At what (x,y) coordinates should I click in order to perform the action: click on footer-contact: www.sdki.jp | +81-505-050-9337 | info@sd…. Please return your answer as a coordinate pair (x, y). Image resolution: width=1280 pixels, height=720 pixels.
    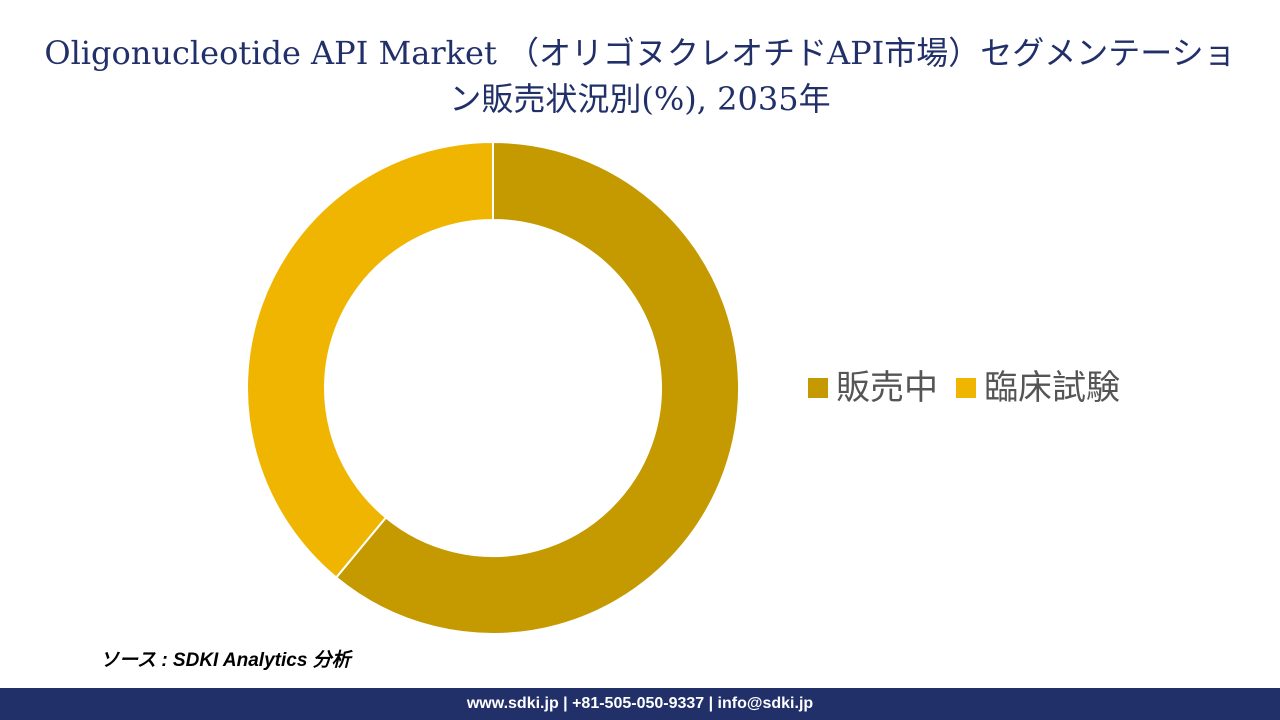
    Looking at the image, I should click on (640, 703).